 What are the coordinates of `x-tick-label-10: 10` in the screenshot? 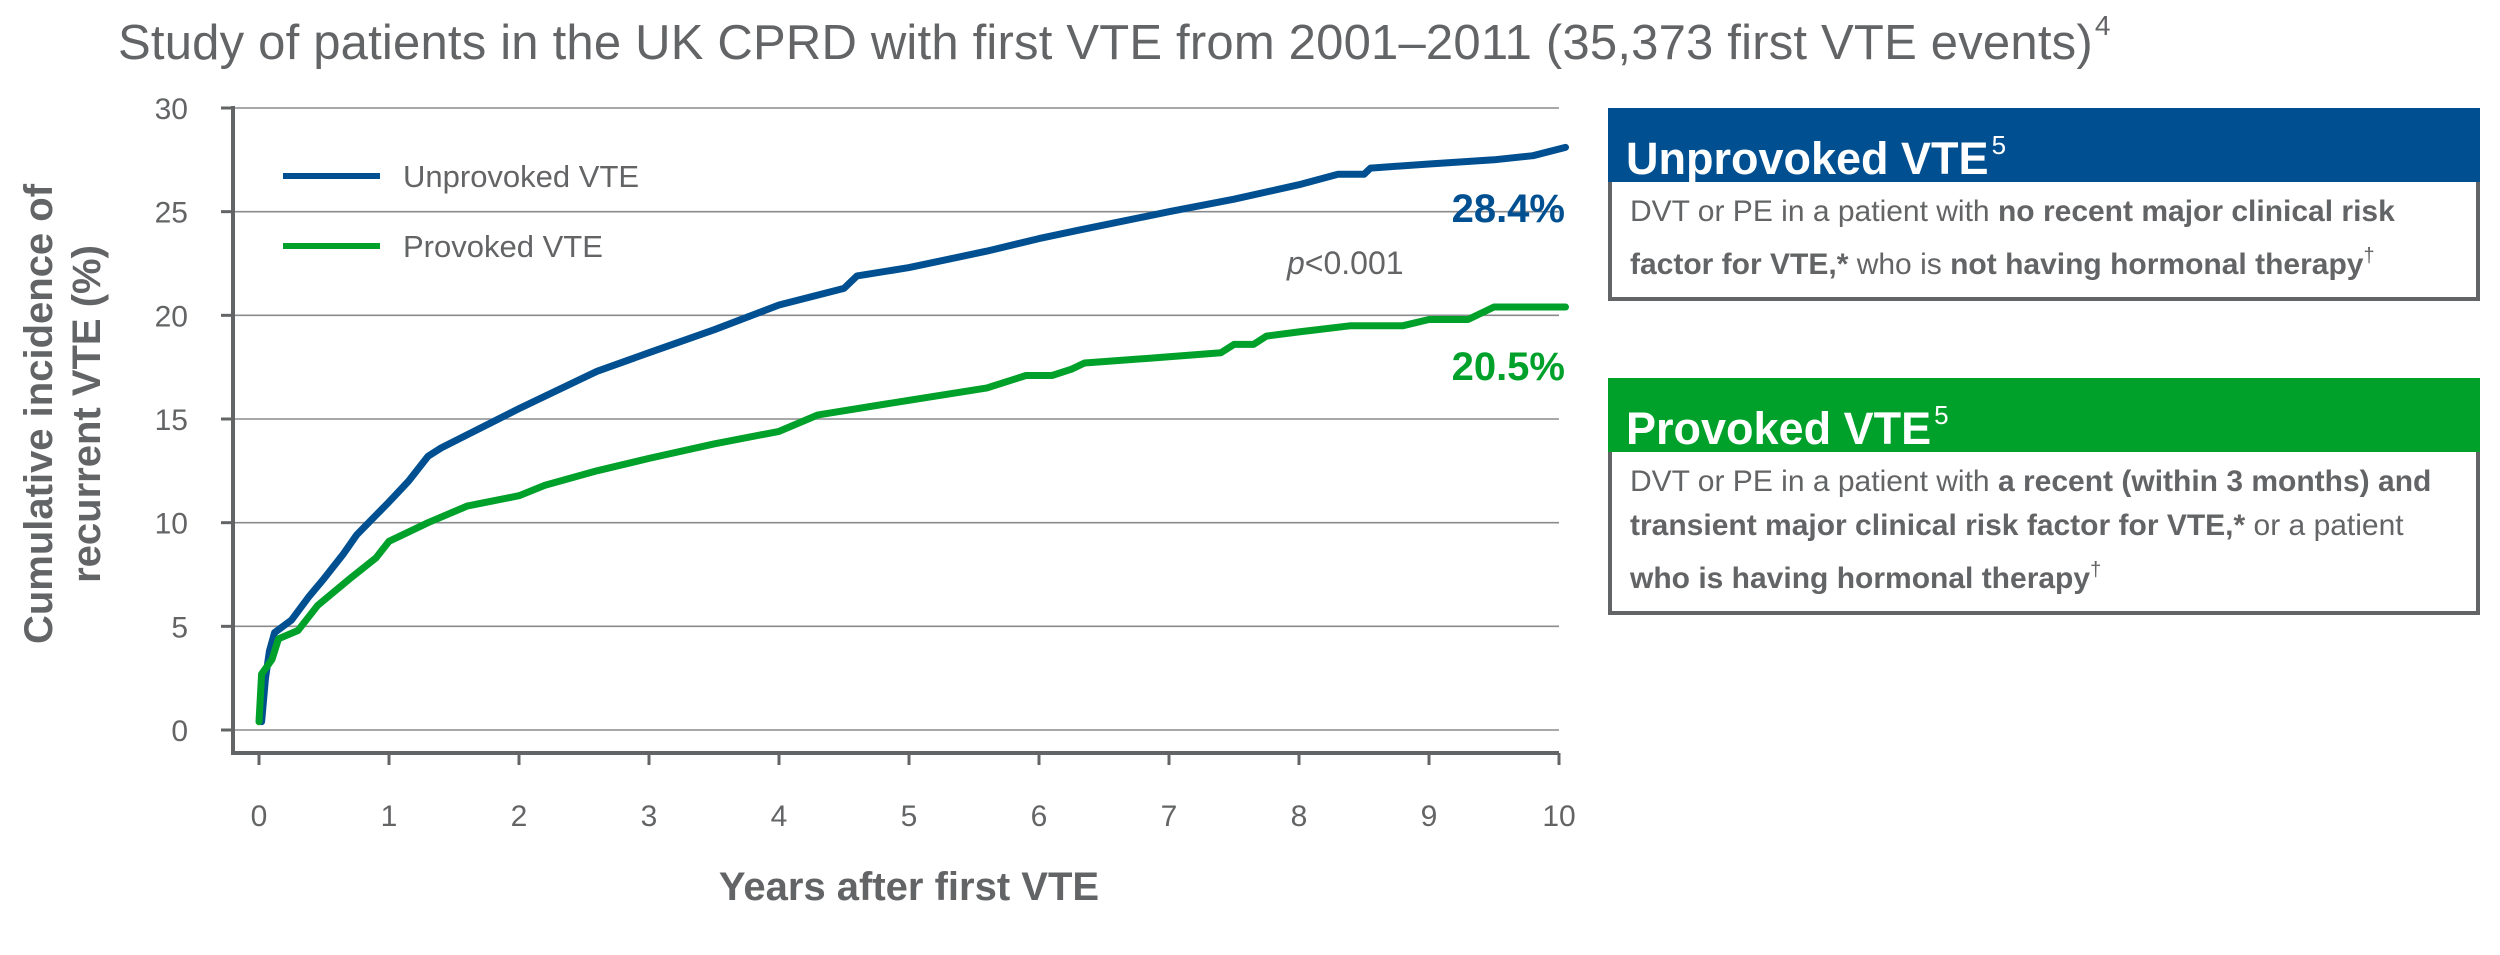 It's located at (1558, 816).